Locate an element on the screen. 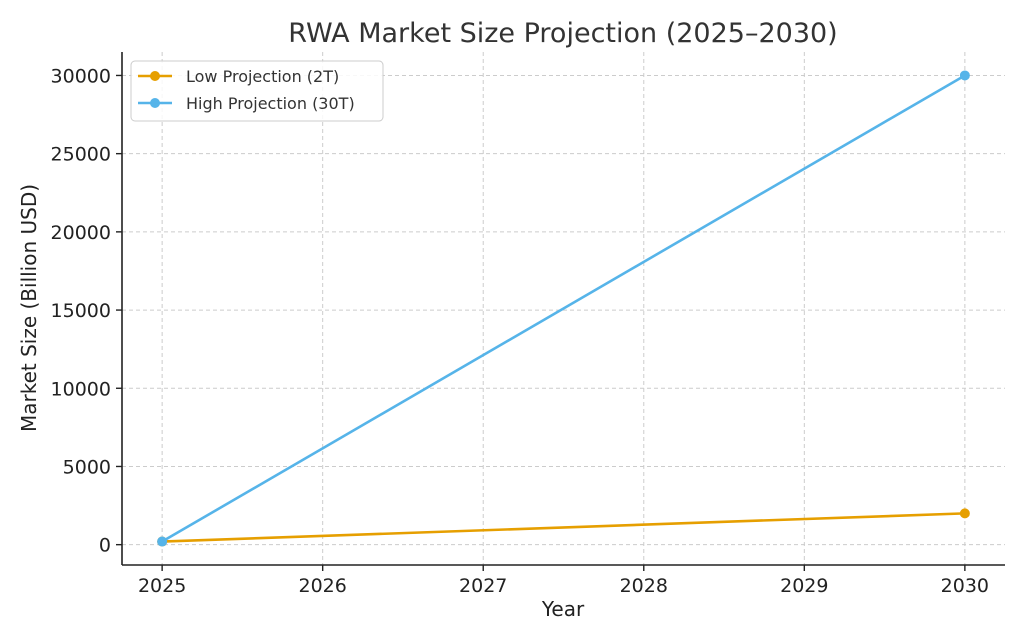 This screenshot has height=640, width=1024. y-tick-label: 0 is located at coordinates (105, 546).